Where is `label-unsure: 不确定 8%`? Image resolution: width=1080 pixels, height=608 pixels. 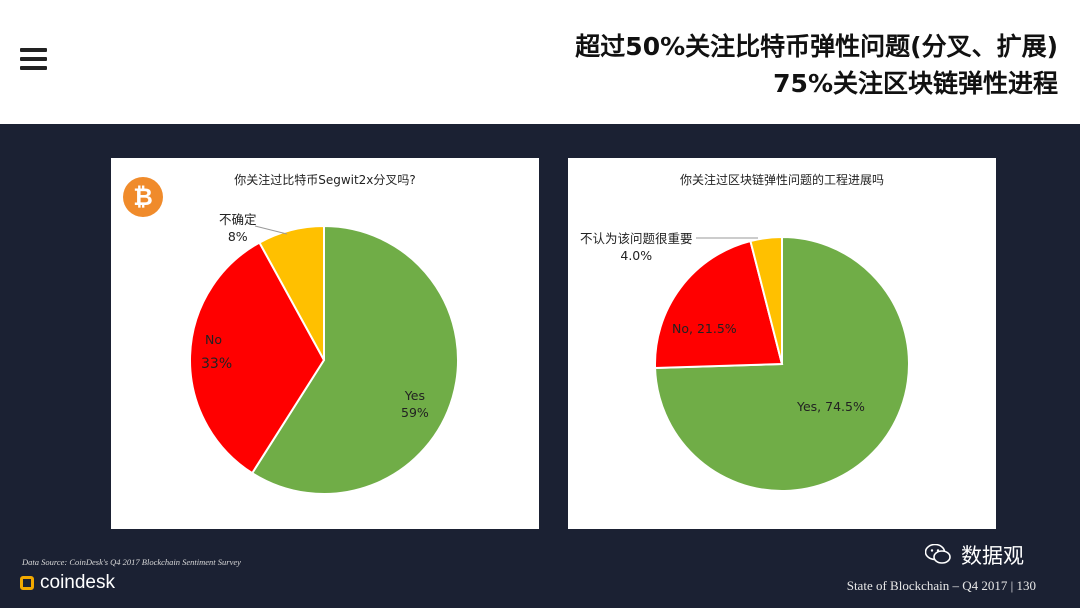
label-unsure: 不确定 8% is located at coordinates (238, 228).